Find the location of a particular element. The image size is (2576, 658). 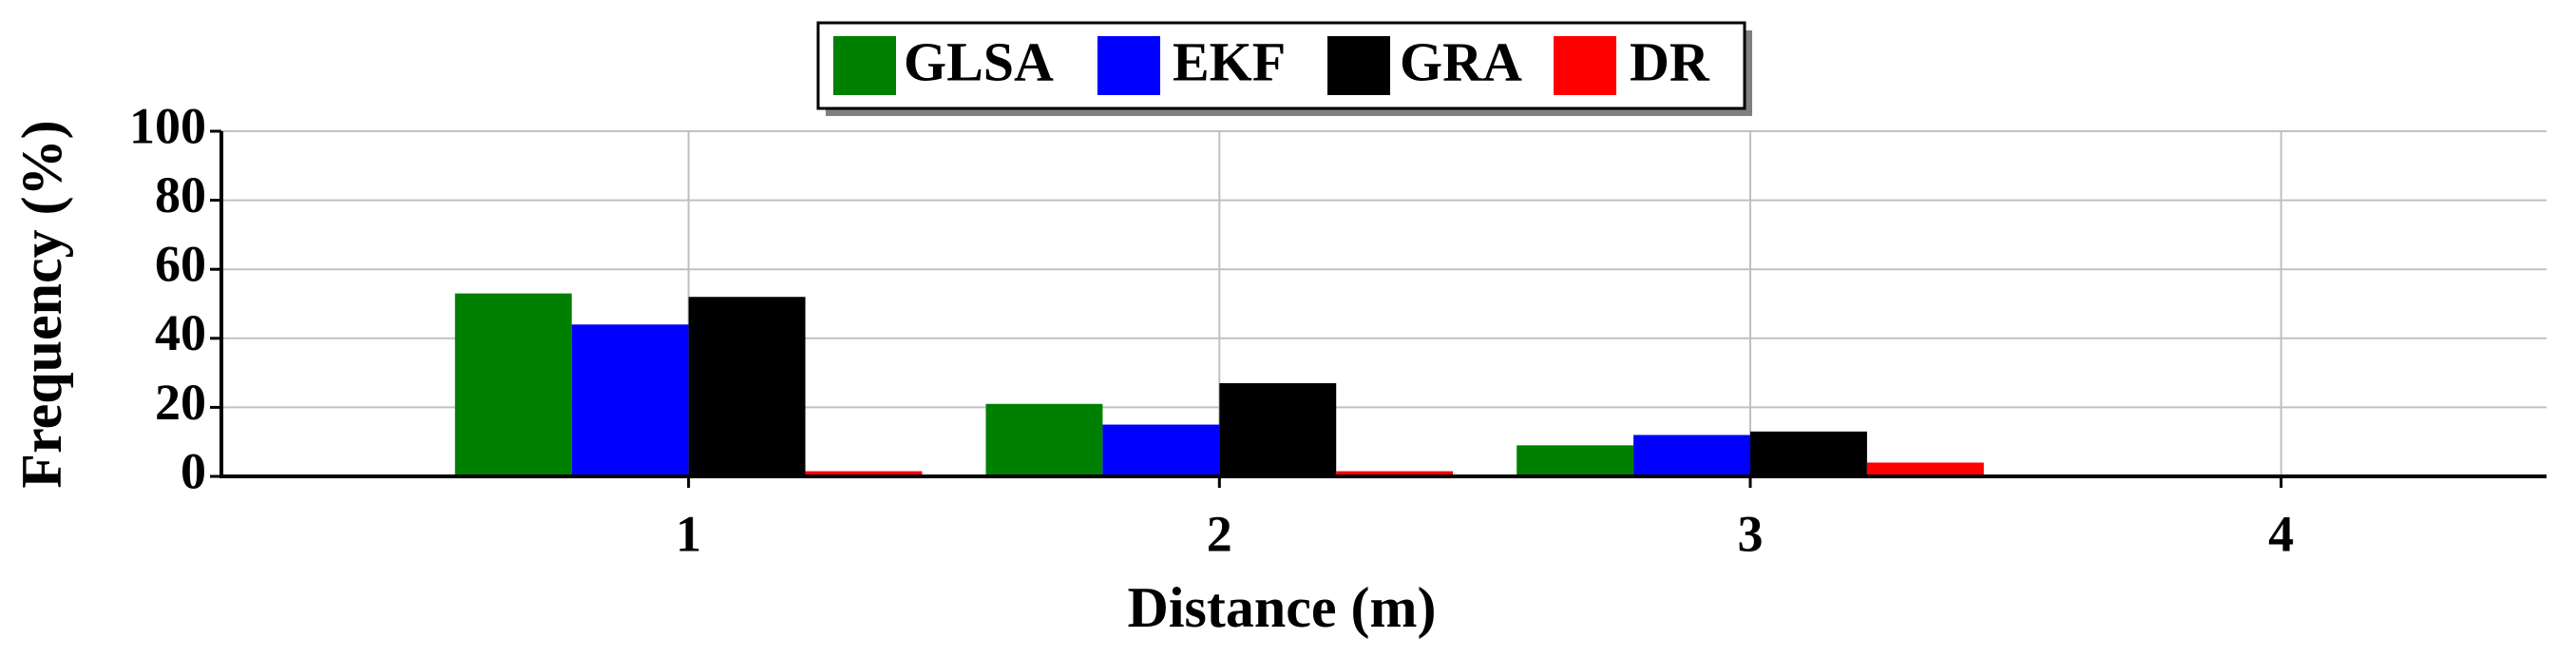

x-tick-label: 2 is located at coordinates (1219, 533).